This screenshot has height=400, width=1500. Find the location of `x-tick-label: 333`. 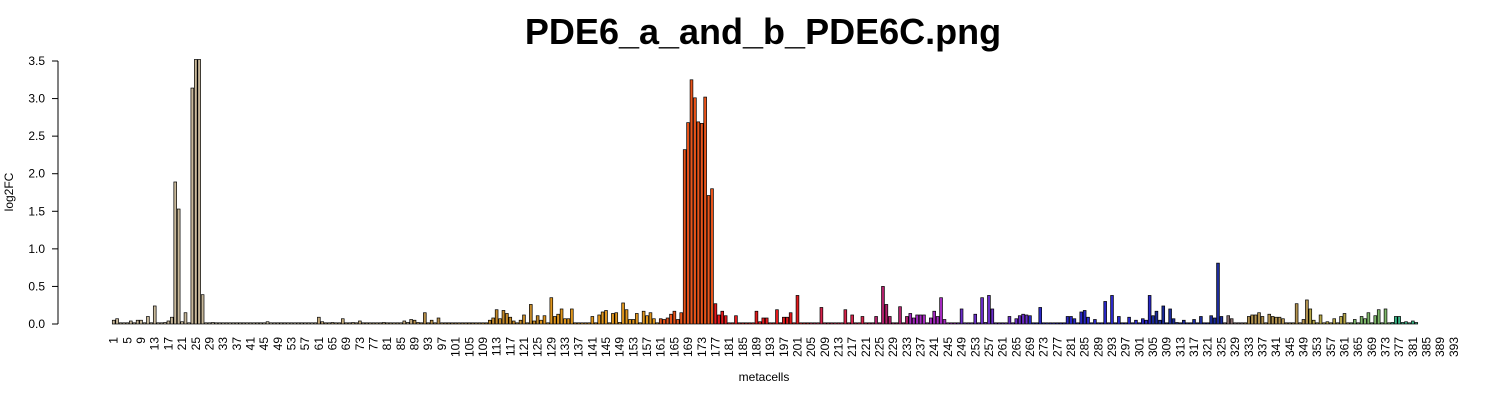

x-tick-label: 333 is located at coordinates (1249, 347).